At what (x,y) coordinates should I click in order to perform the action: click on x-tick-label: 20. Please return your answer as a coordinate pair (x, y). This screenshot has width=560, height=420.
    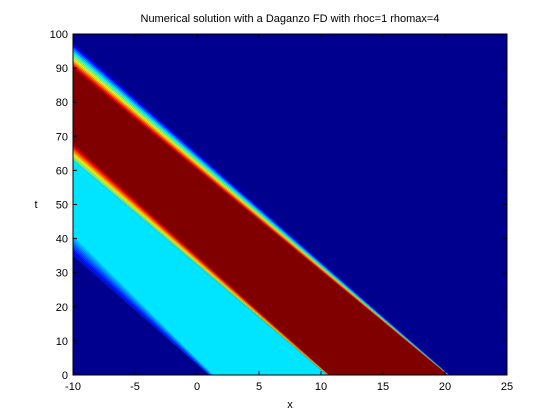
    Looking at the image, I should click on (445, 387).